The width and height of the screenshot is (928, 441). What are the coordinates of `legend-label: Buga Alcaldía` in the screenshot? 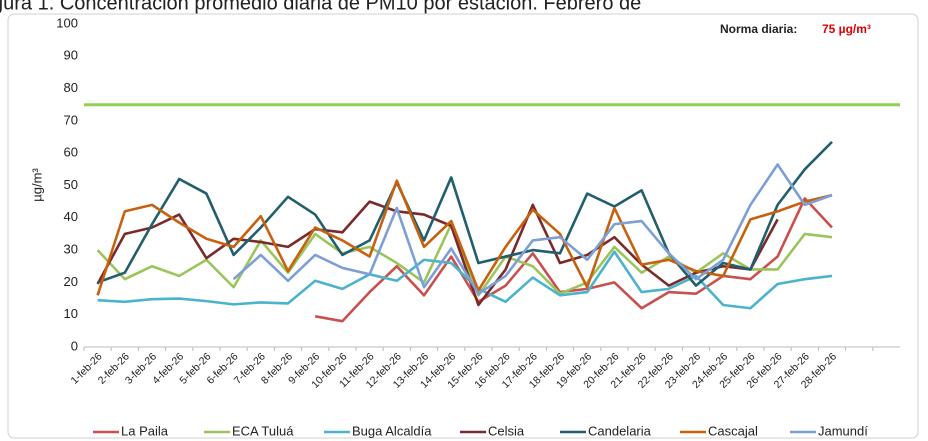 It's located at (392, 430).